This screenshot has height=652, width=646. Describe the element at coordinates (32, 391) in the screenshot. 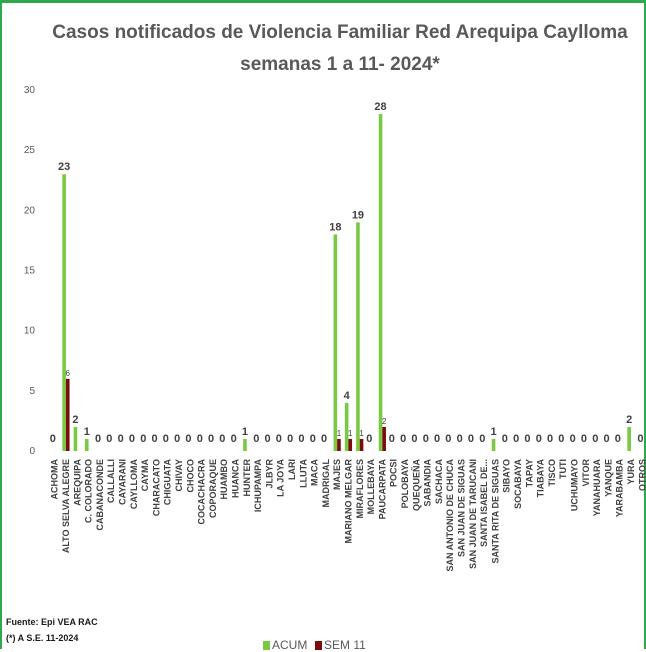

I see `y-tick-label: 5` at that location.